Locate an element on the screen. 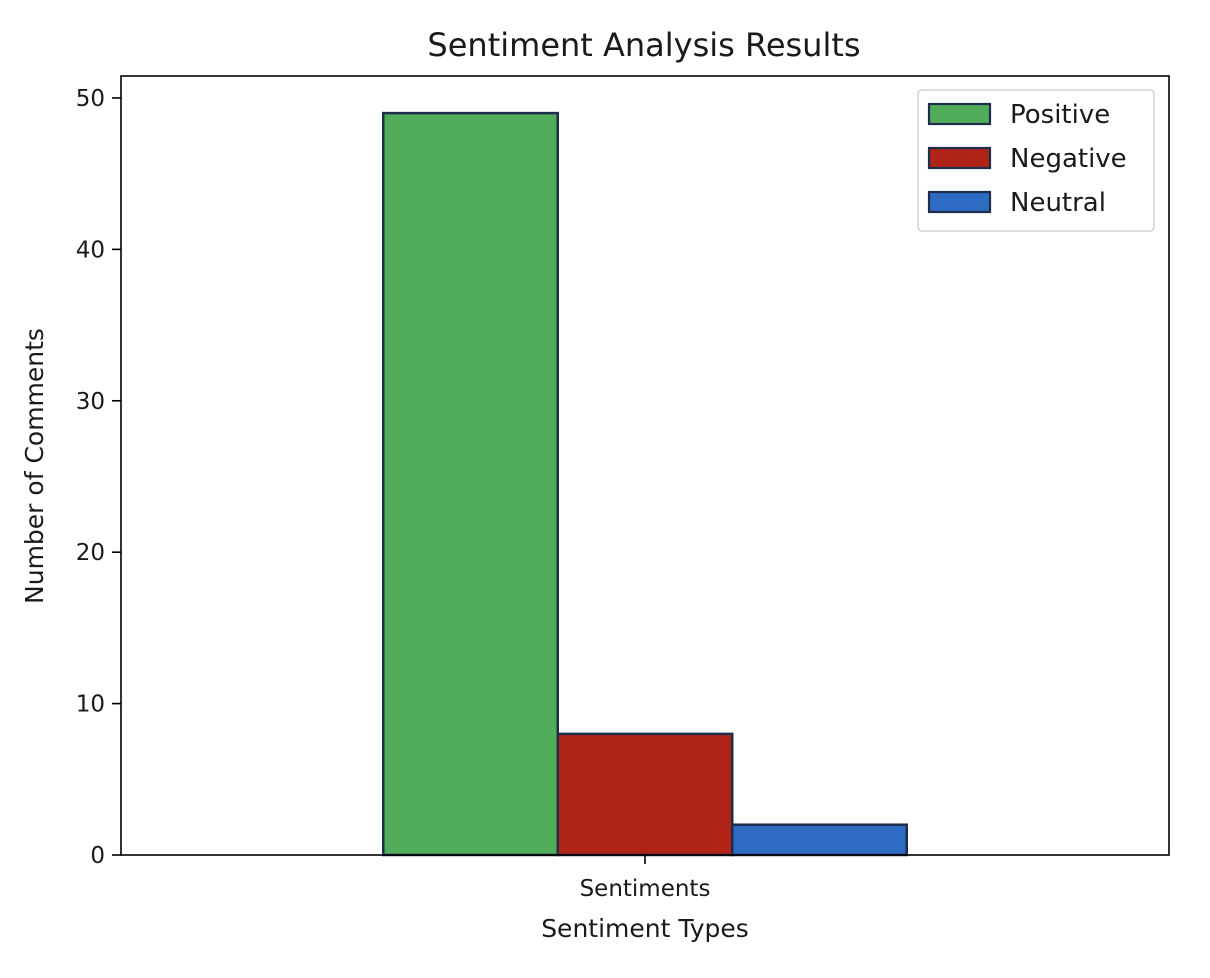 This screenshot has height=978, width=1210. x-axis-ticks: Sentiments is located at coordinates (645, 878).